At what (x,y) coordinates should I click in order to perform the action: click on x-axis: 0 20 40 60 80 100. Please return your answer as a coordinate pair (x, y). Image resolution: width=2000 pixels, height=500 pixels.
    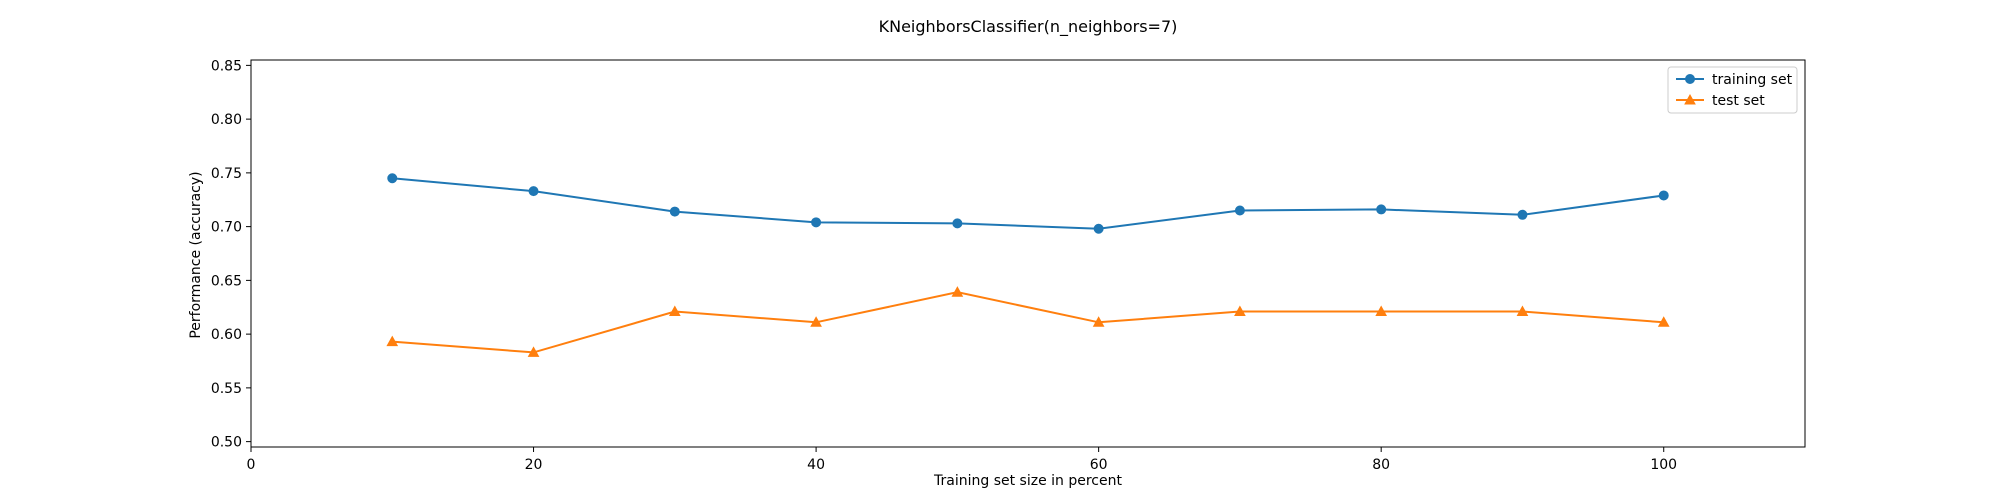
    Looking at the image, I should click on (962, 460).